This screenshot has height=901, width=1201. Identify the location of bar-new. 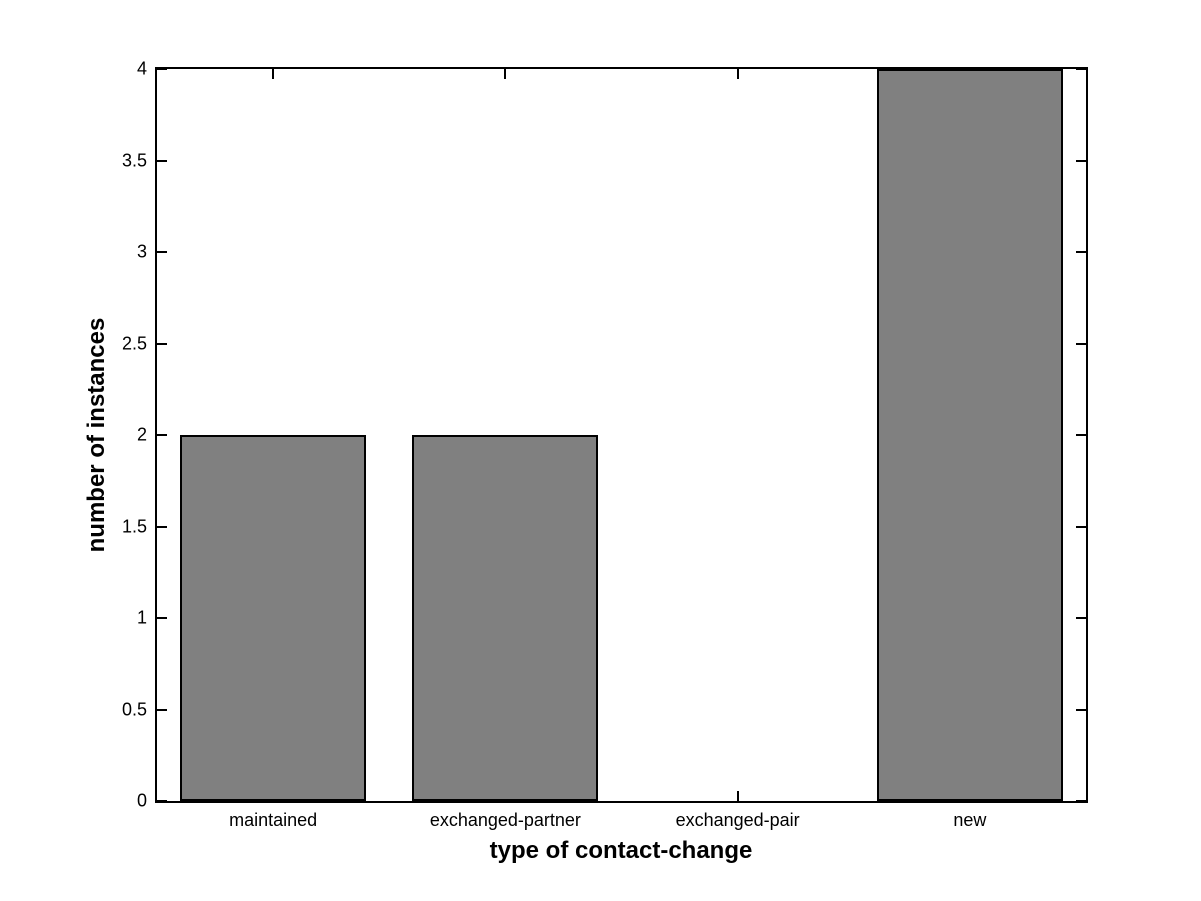
(969, 435).